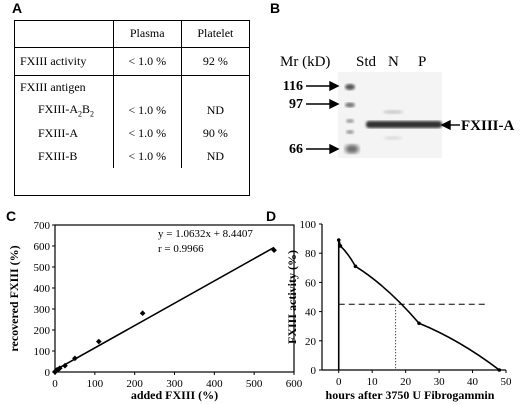  I want to click on panel-letter-c: C, so click(11, 216).